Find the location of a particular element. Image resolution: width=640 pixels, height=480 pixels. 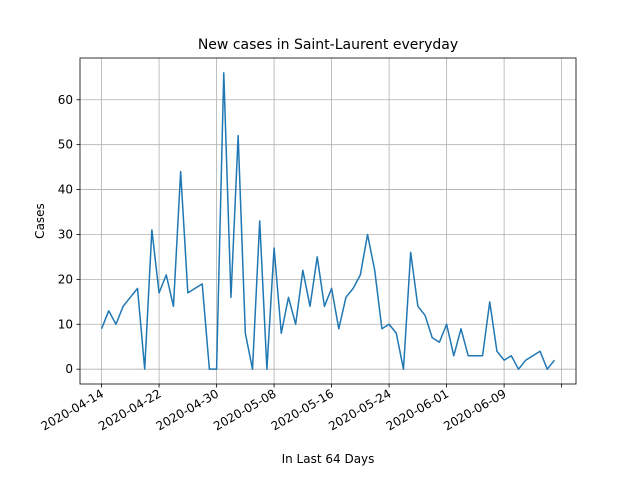

y-tick-label: 20 is located at coordinates (65, 279).